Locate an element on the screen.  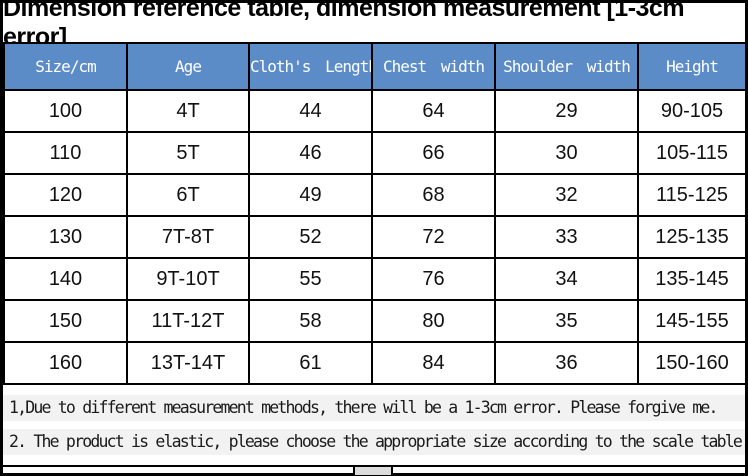
cell-height: 145-155 is located at coordinates (692, 321).